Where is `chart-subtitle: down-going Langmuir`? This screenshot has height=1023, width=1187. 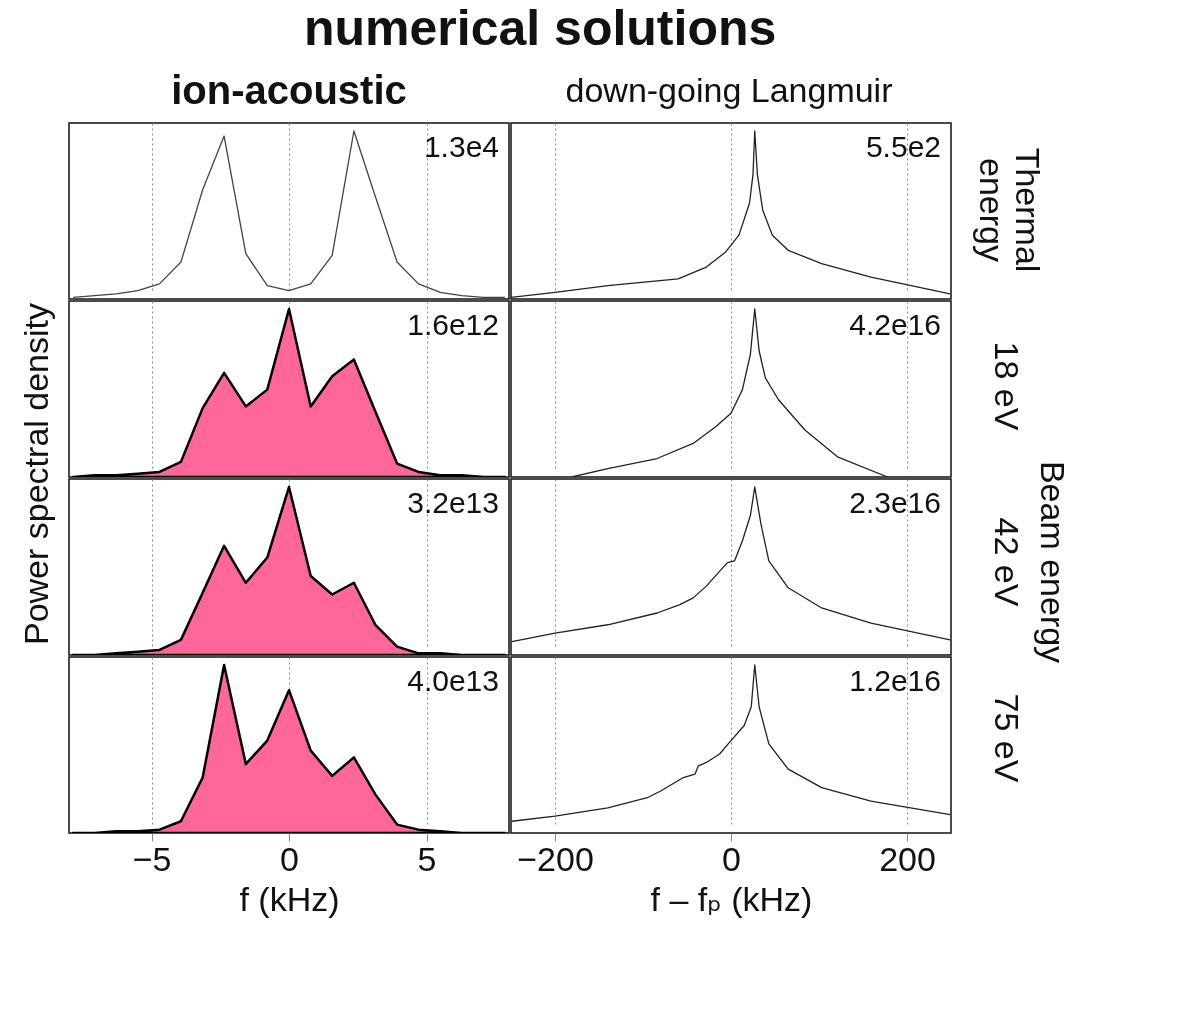 chart-subtitle: down-going Langmuir is located at coordinates (729, 90).